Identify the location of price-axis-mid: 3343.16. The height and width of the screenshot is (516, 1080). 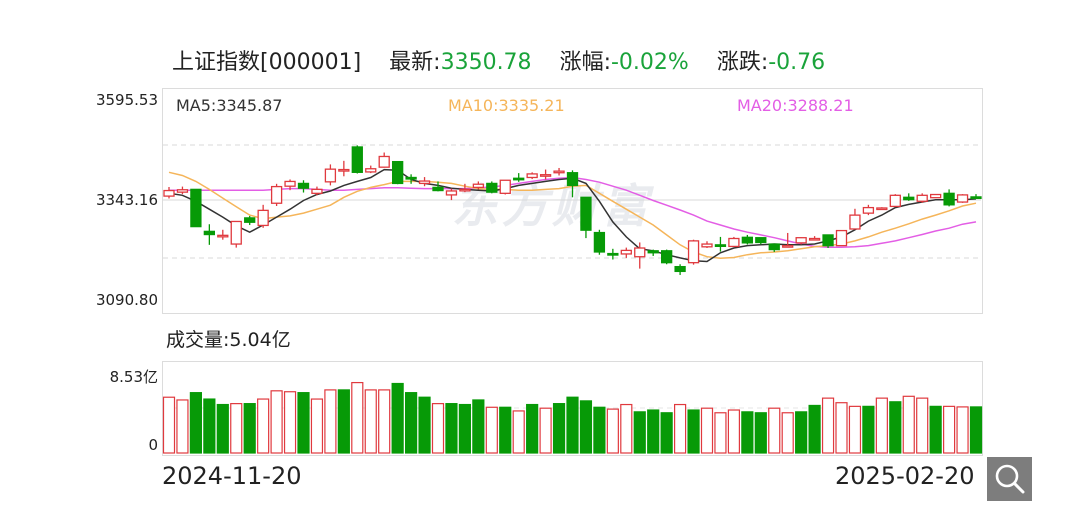
(126, 200).